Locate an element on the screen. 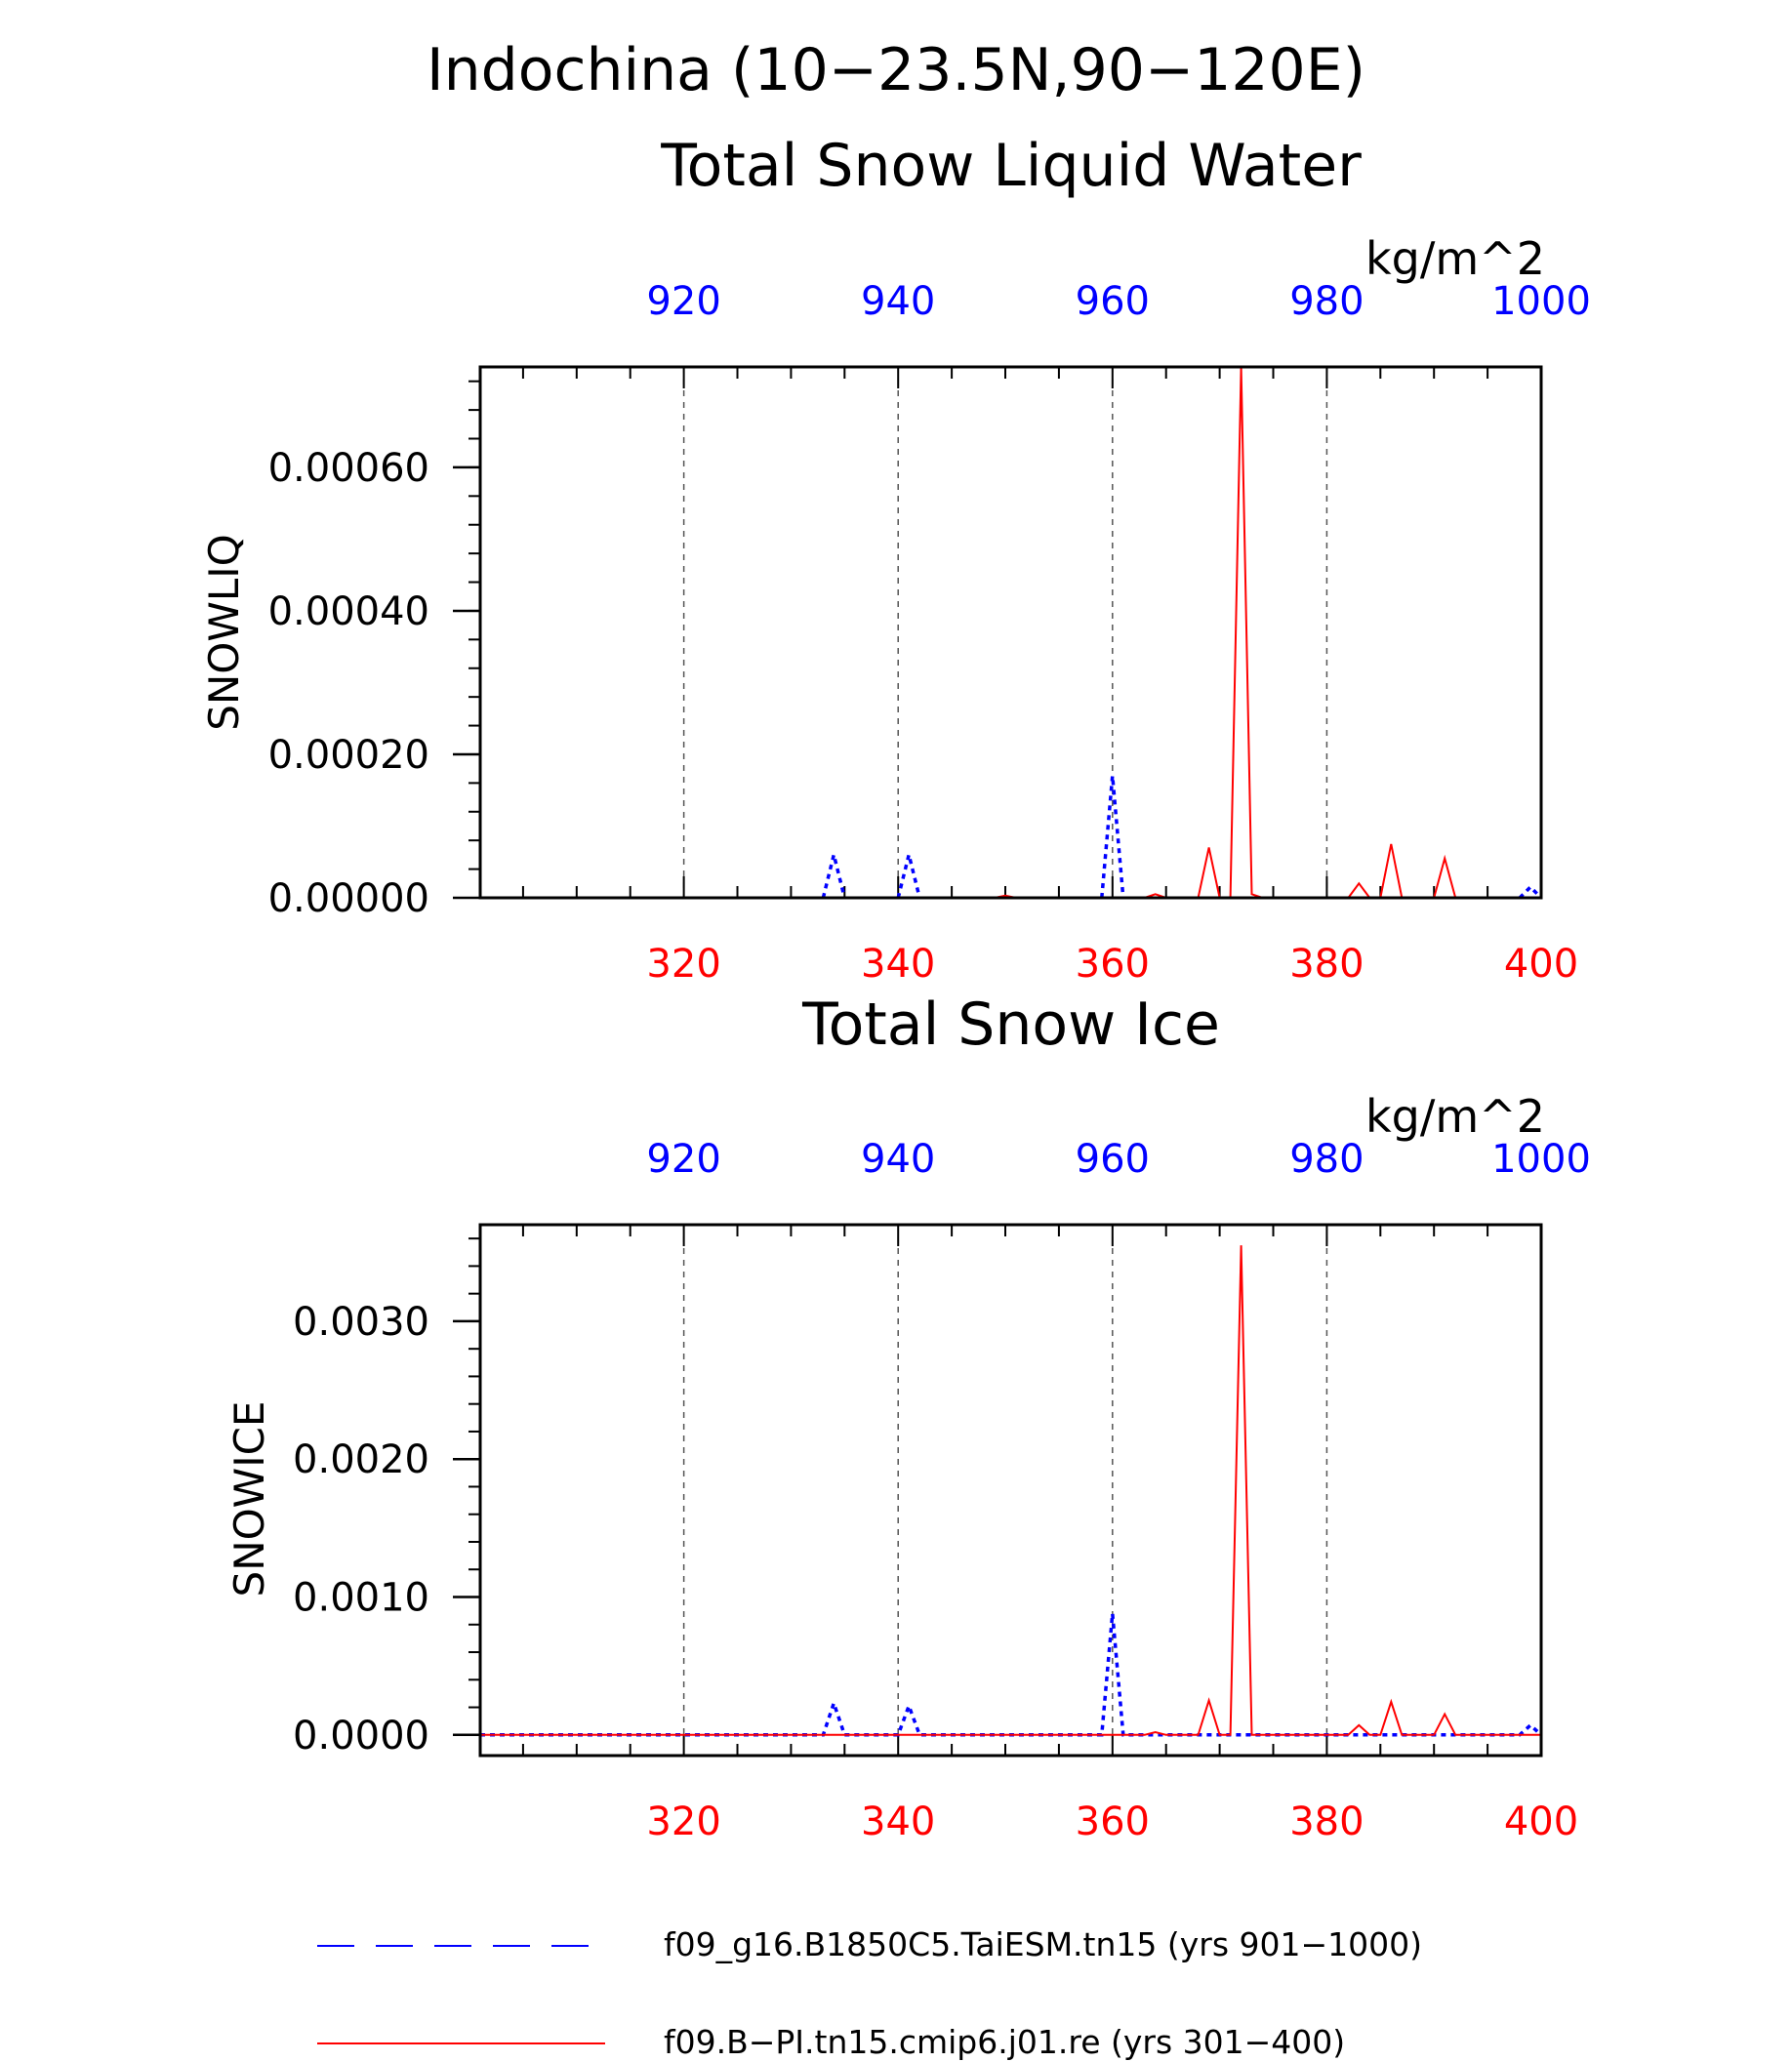 This screenshot has height=2062, width=1792. y-tick-label: 0.00000 is located at coordinates (348, 898).